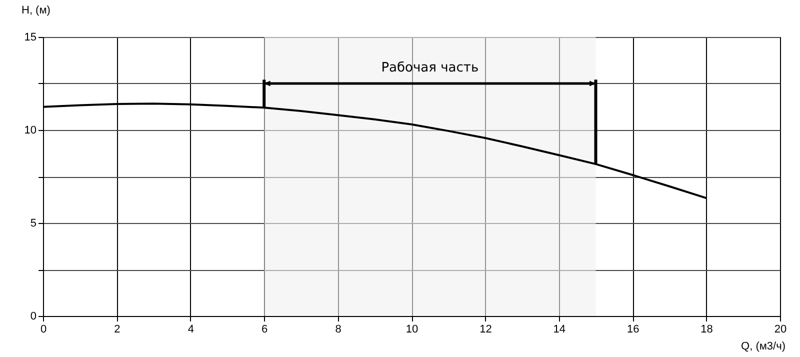 This screenshot has height=357, width=800. I want to click on x-tick-label: 18, so click(706, 330).